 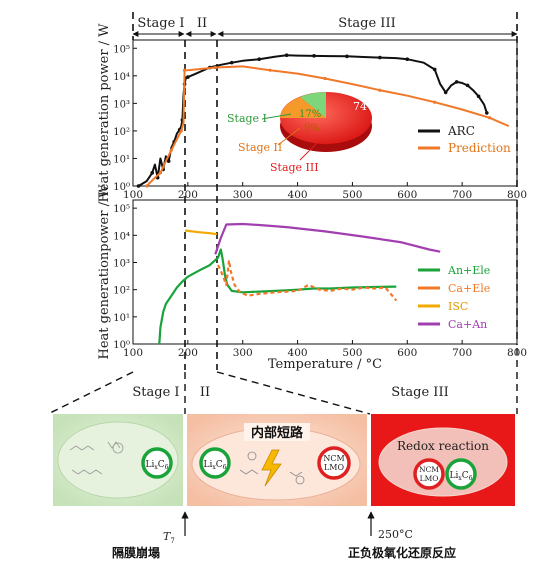 I want to click on panel-stage-i-ellipse, so click(x=118, y=460).